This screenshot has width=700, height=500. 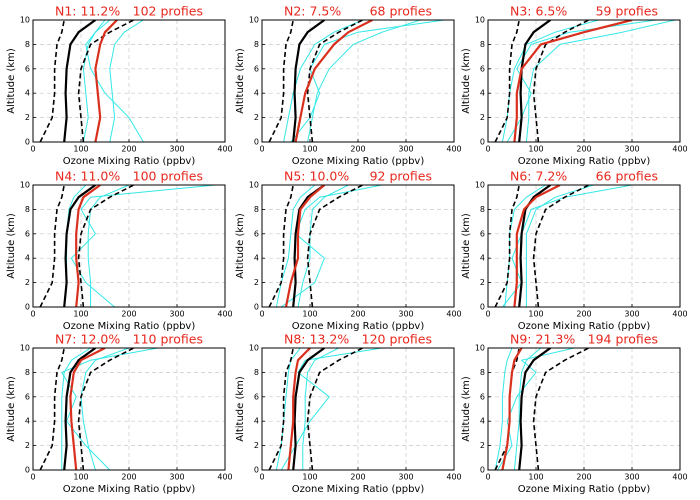 I want to click on panel-subtitle: 120 profies, so click(x=397, y=339).